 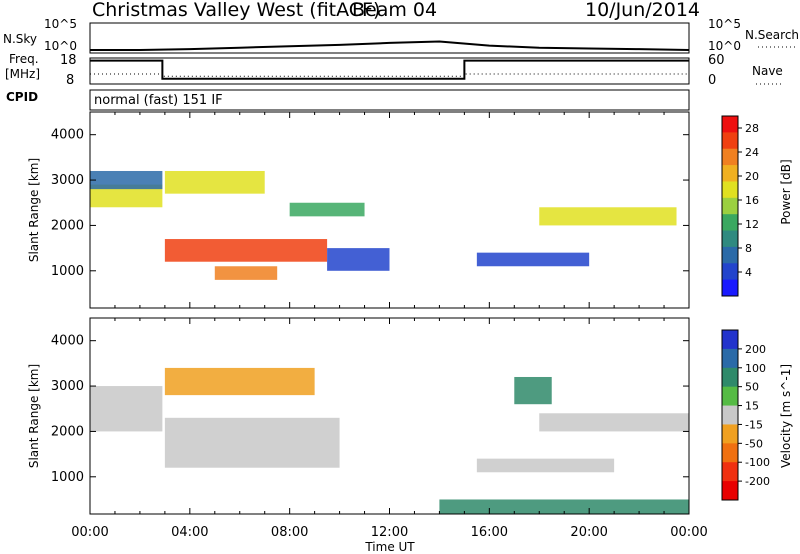 I want to click on colorbar-tick-label: 8, so click(x=748, y=248).